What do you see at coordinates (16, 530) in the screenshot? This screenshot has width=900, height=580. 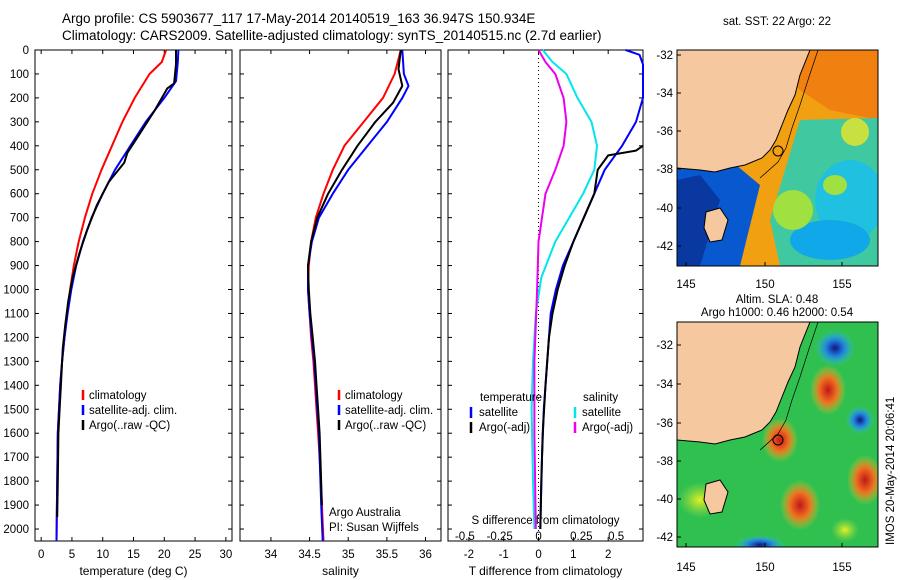 I see `ytick-label: 2000` at bounding box center [16, 530].